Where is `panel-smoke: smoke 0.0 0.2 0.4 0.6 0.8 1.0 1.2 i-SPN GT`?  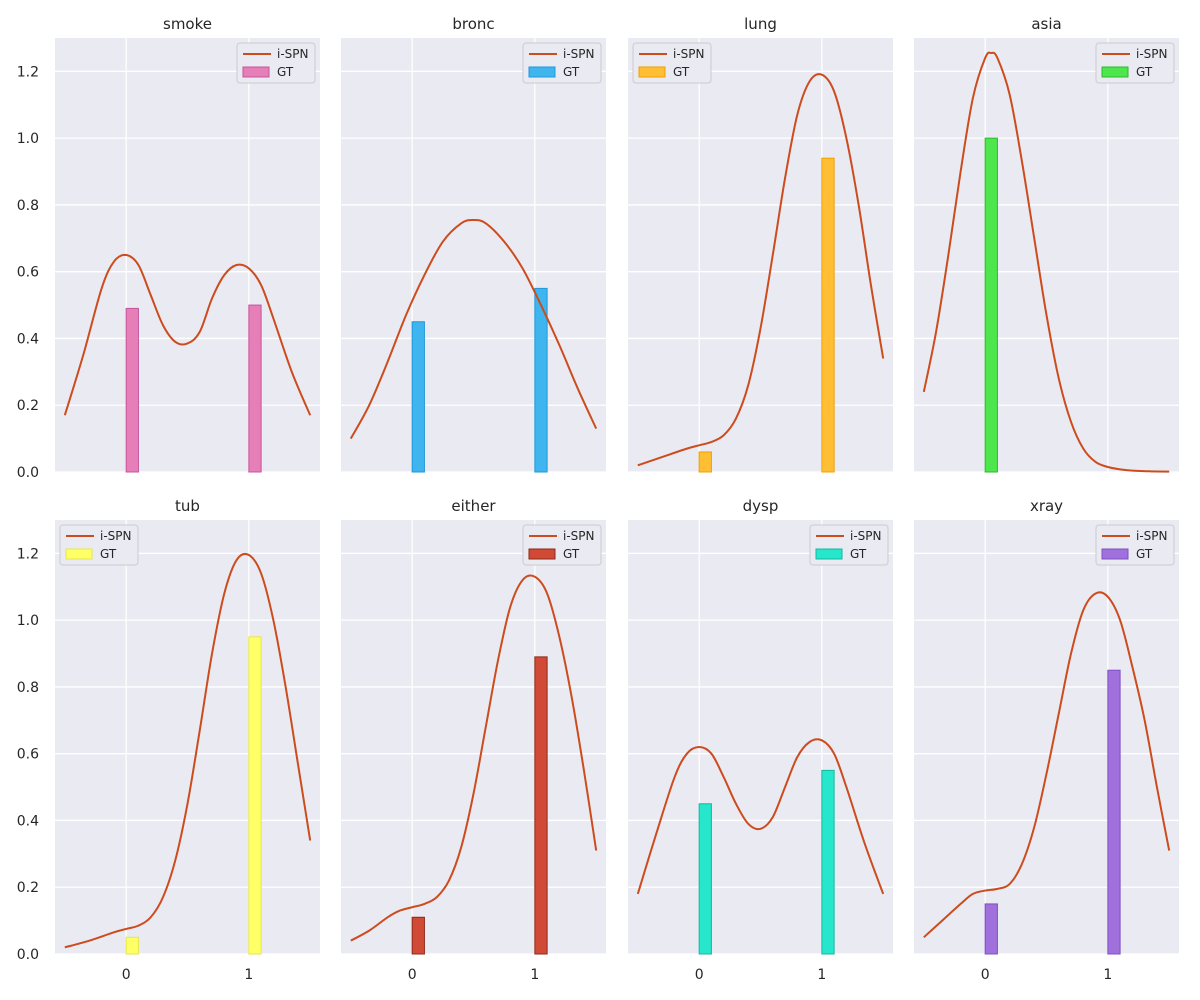
panel-smoke: smoke 0.0 0.2 0.4 0.6 0.8 1.0 1.2 i-SPN GT is located at coordinates (168, 248).